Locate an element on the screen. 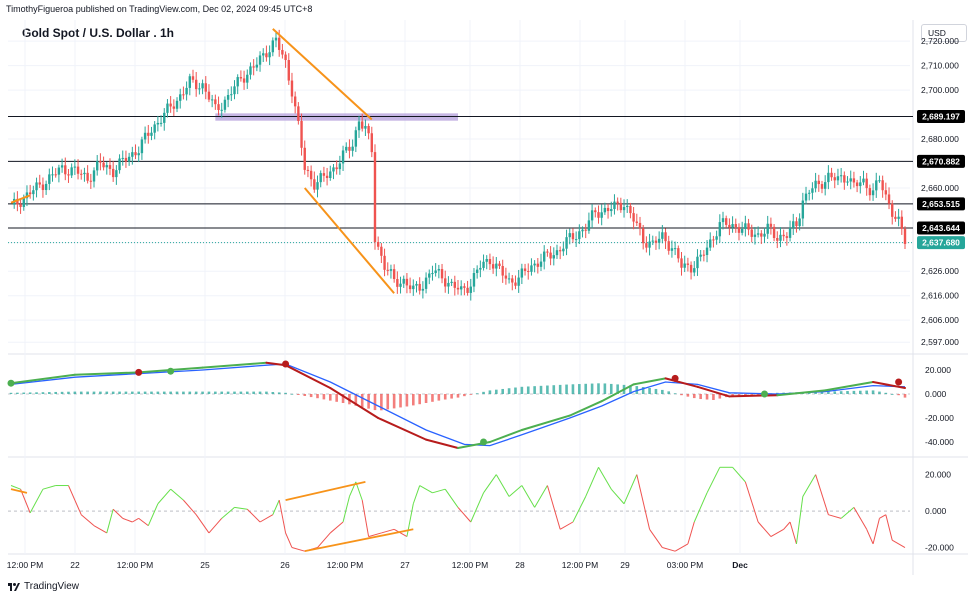 Image resolution: width=975 pixels, height=600 pixels. time-axis-label: 03:00 PM is located at coordinates (685, 565).